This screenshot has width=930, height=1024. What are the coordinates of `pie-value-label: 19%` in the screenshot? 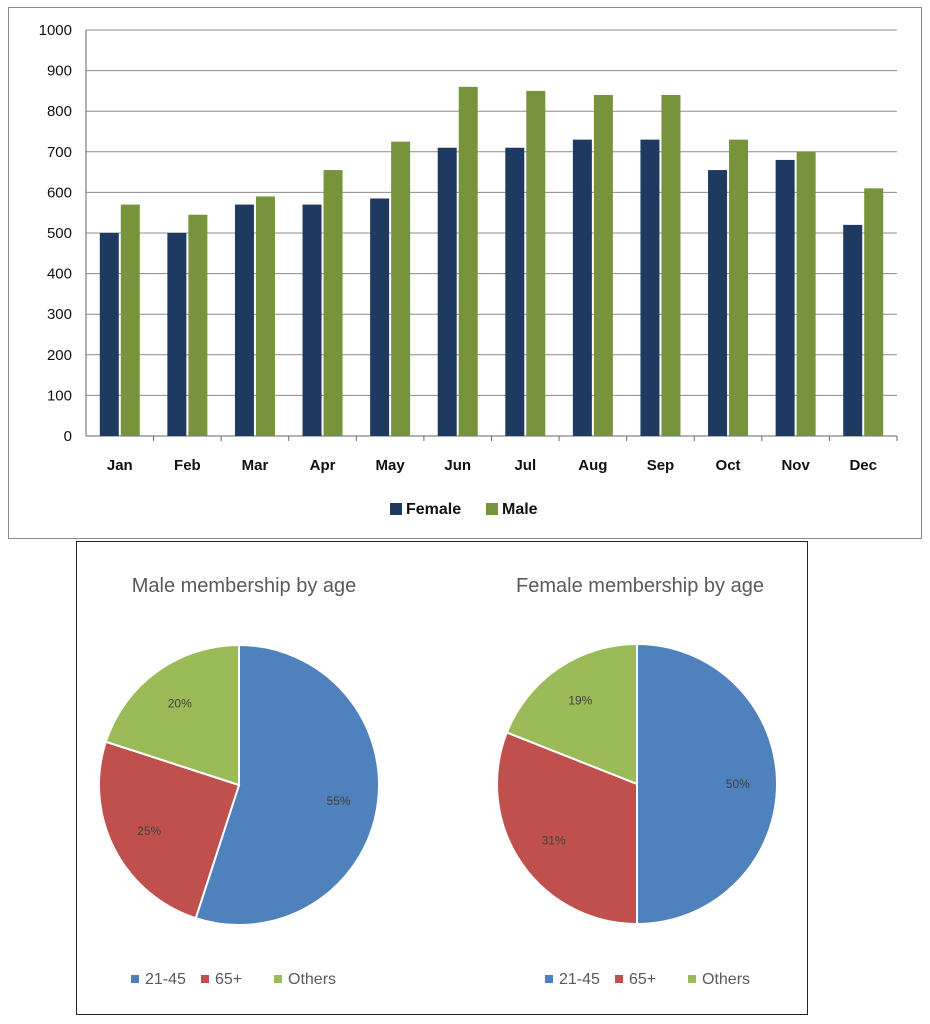 It's located at (580, 701).